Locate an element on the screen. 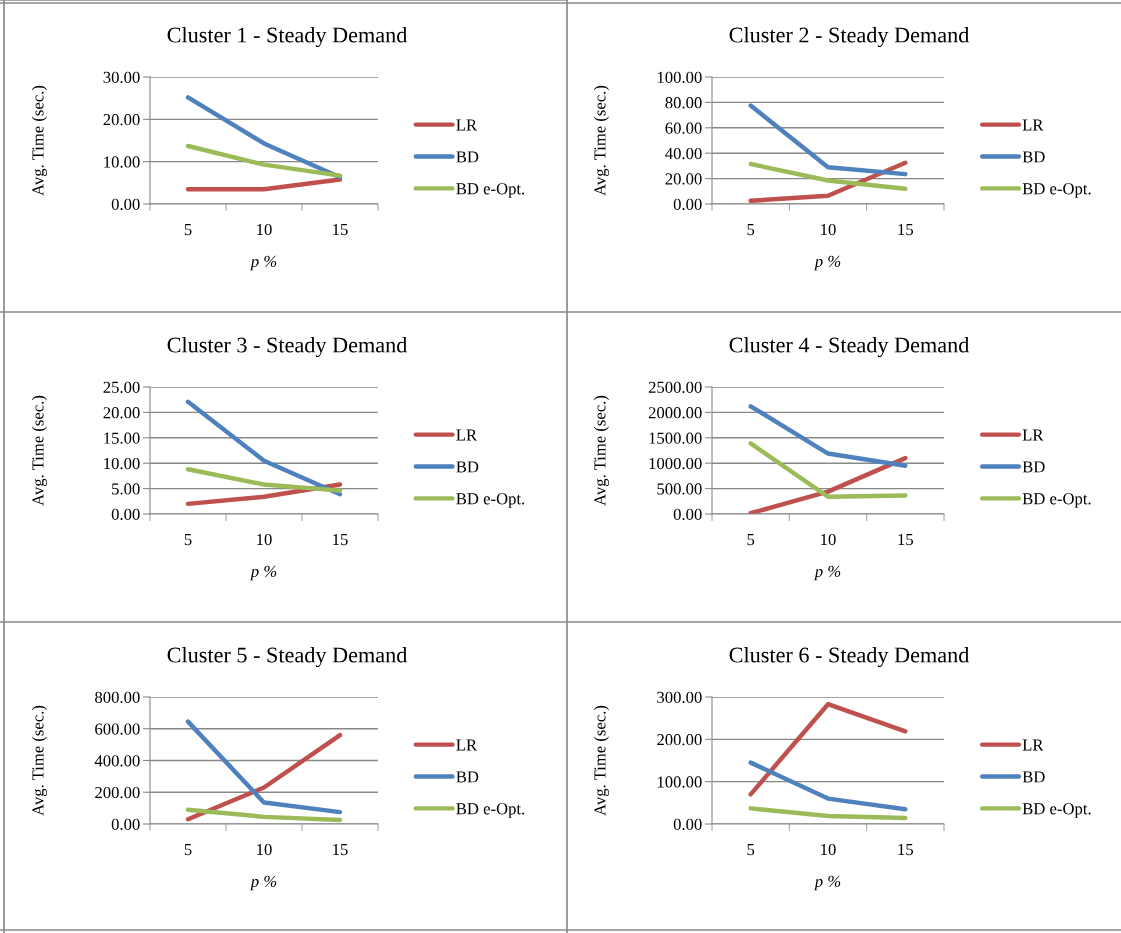  y-tick-label: 15.00 is located at coordinates (122, 438).